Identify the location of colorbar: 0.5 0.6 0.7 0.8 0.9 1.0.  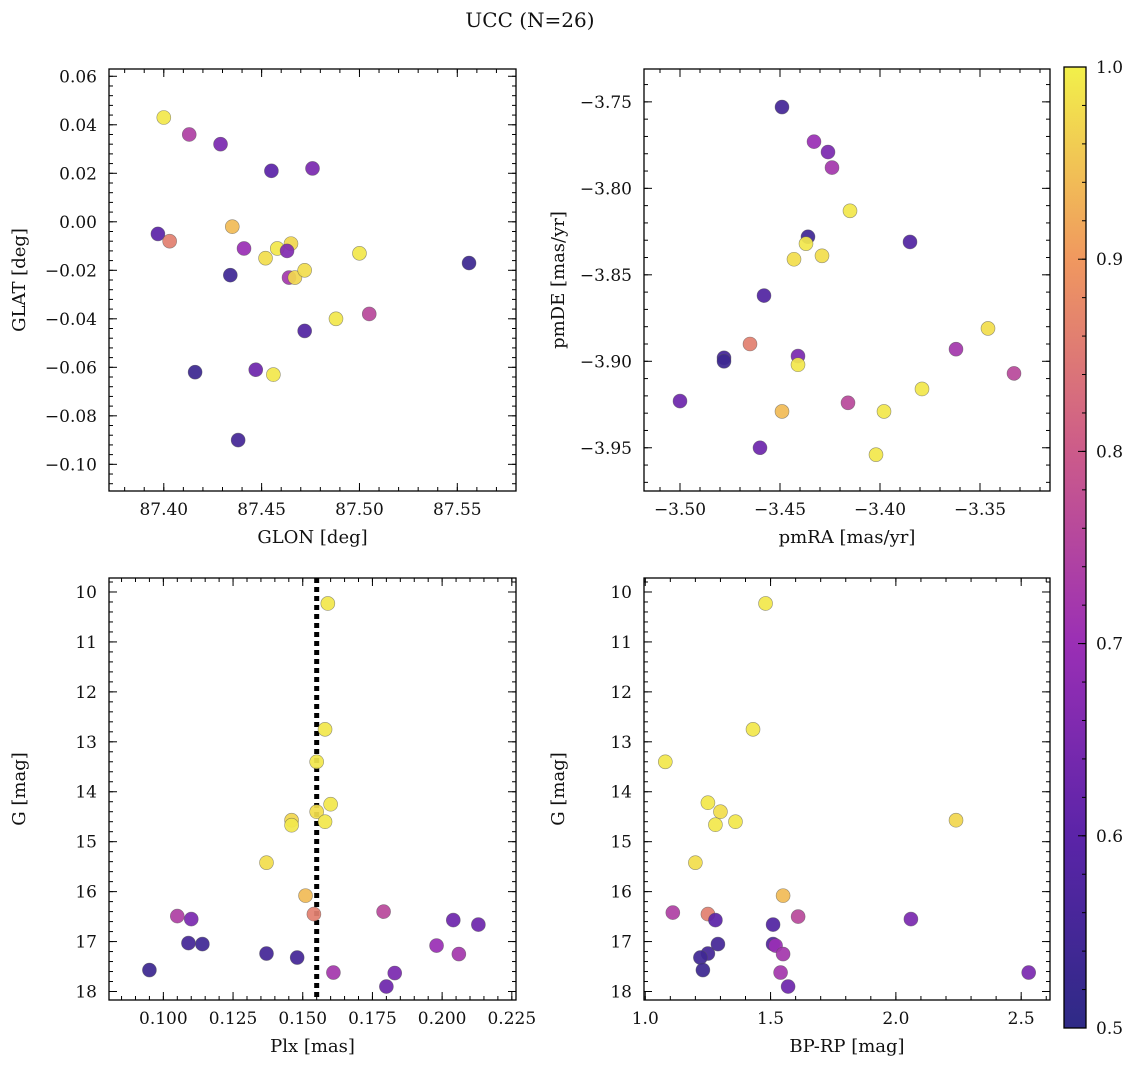
(1093, 548).